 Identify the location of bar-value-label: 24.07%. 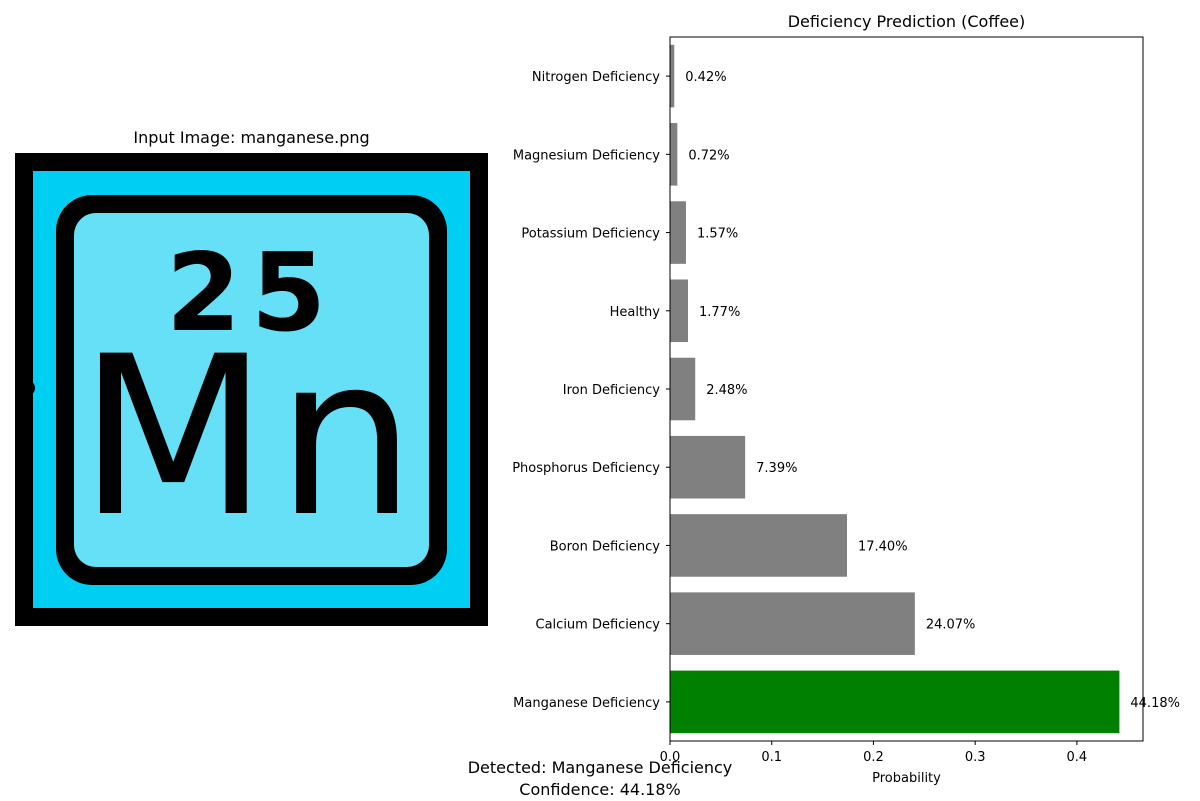
(951, 625).